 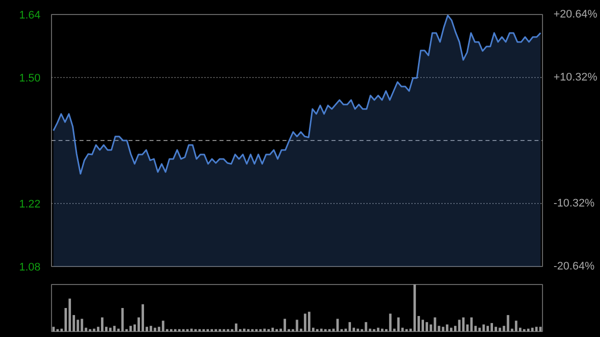 I want to click on y-tick-label: 1.64, so click(x=30, y=16).